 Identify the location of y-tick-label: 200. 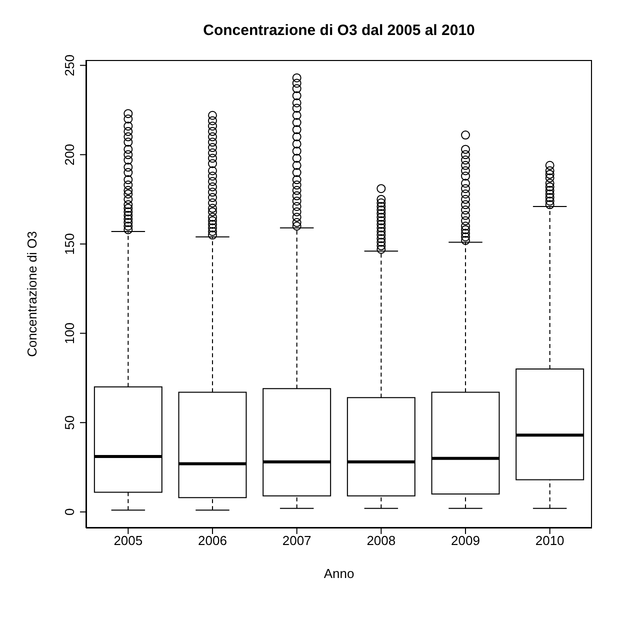
(69, 155).